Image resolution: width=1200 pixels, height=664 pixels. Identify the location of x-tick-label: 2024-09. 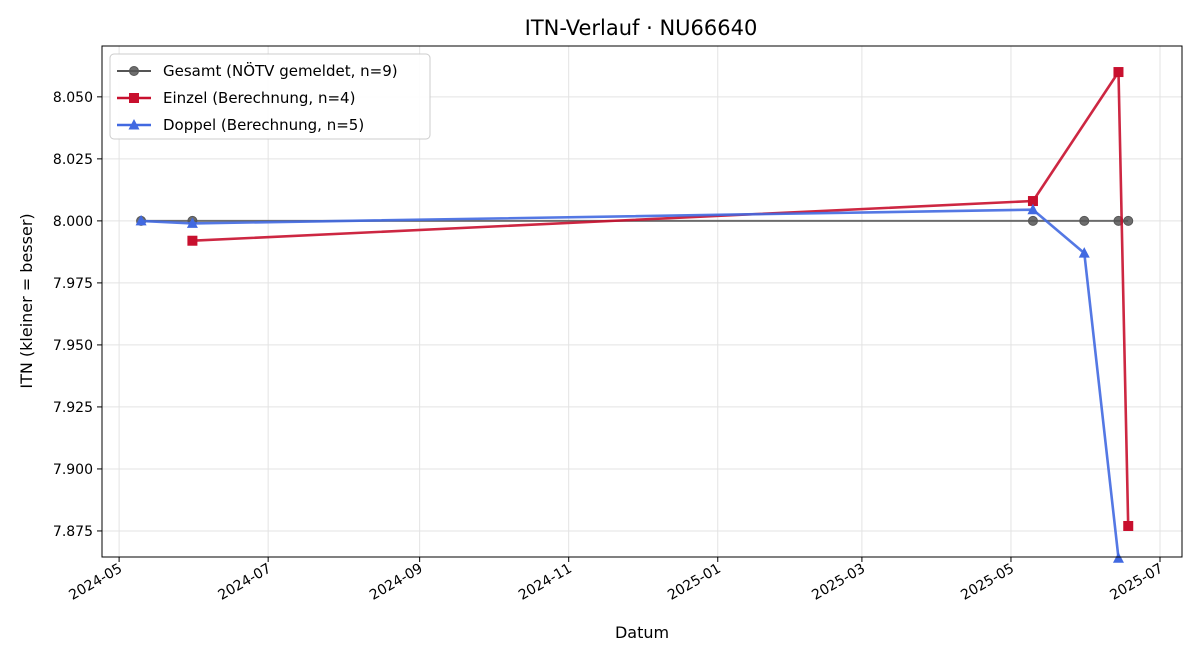
(396, 582).